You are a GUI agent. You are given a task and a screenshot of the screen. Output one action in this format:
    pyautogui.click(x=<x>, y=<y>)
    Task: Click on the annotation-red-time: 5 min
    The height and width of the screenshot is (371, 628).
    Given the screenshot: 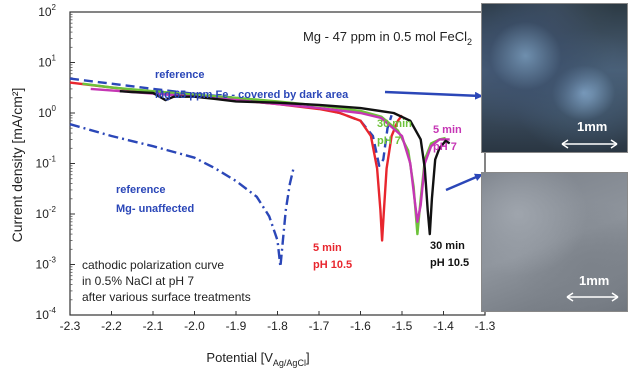 What is the action you would take?
    pyautogui.click(x=327, y=248)
    